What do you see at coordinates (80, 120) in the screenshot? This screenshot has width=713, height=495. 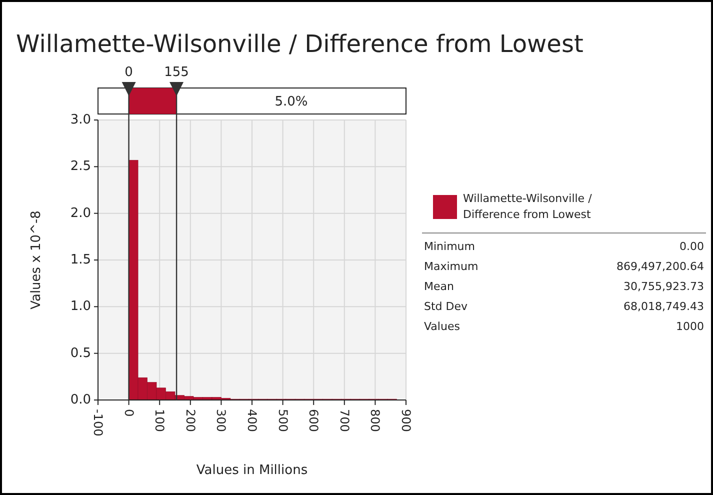 I see `y-tick-label: 3.0` at bounding box center [80, 120].